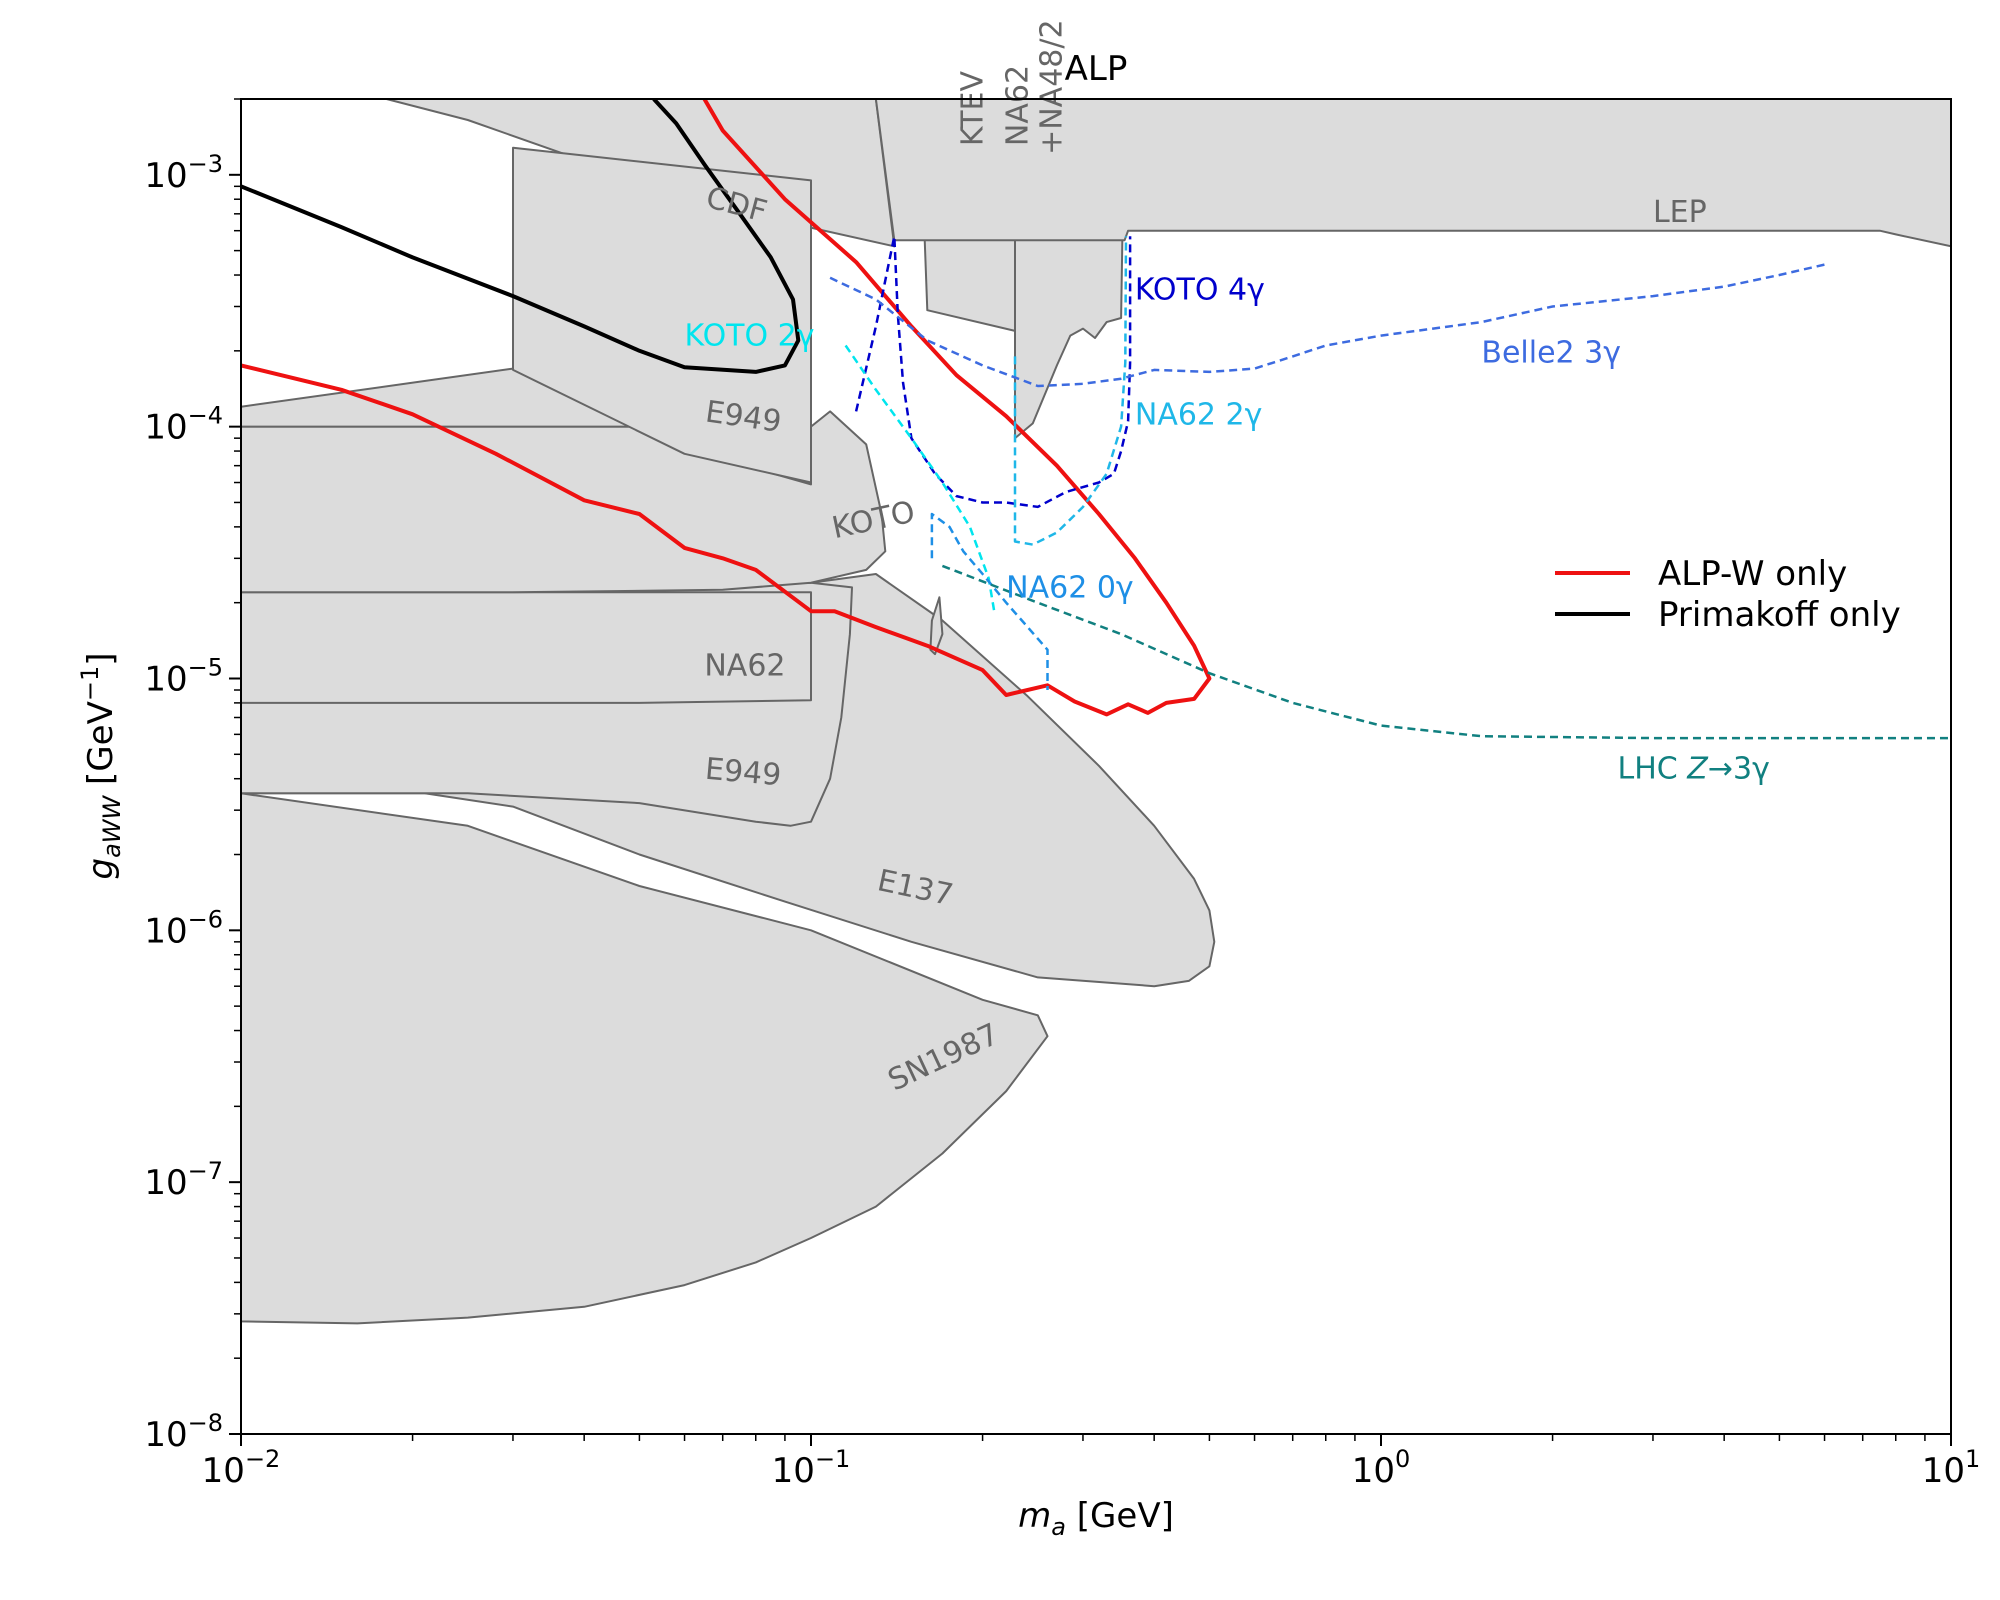  I want to click on x-axis-title-unit: [GeV], so click(1120, 1516).